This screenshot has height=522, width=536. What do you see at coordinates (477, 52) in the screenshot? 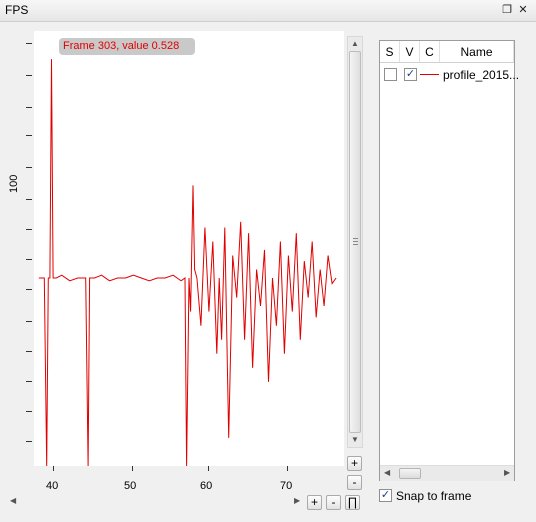
I see `column-header-name: Name` at bounding box center [477, 52].